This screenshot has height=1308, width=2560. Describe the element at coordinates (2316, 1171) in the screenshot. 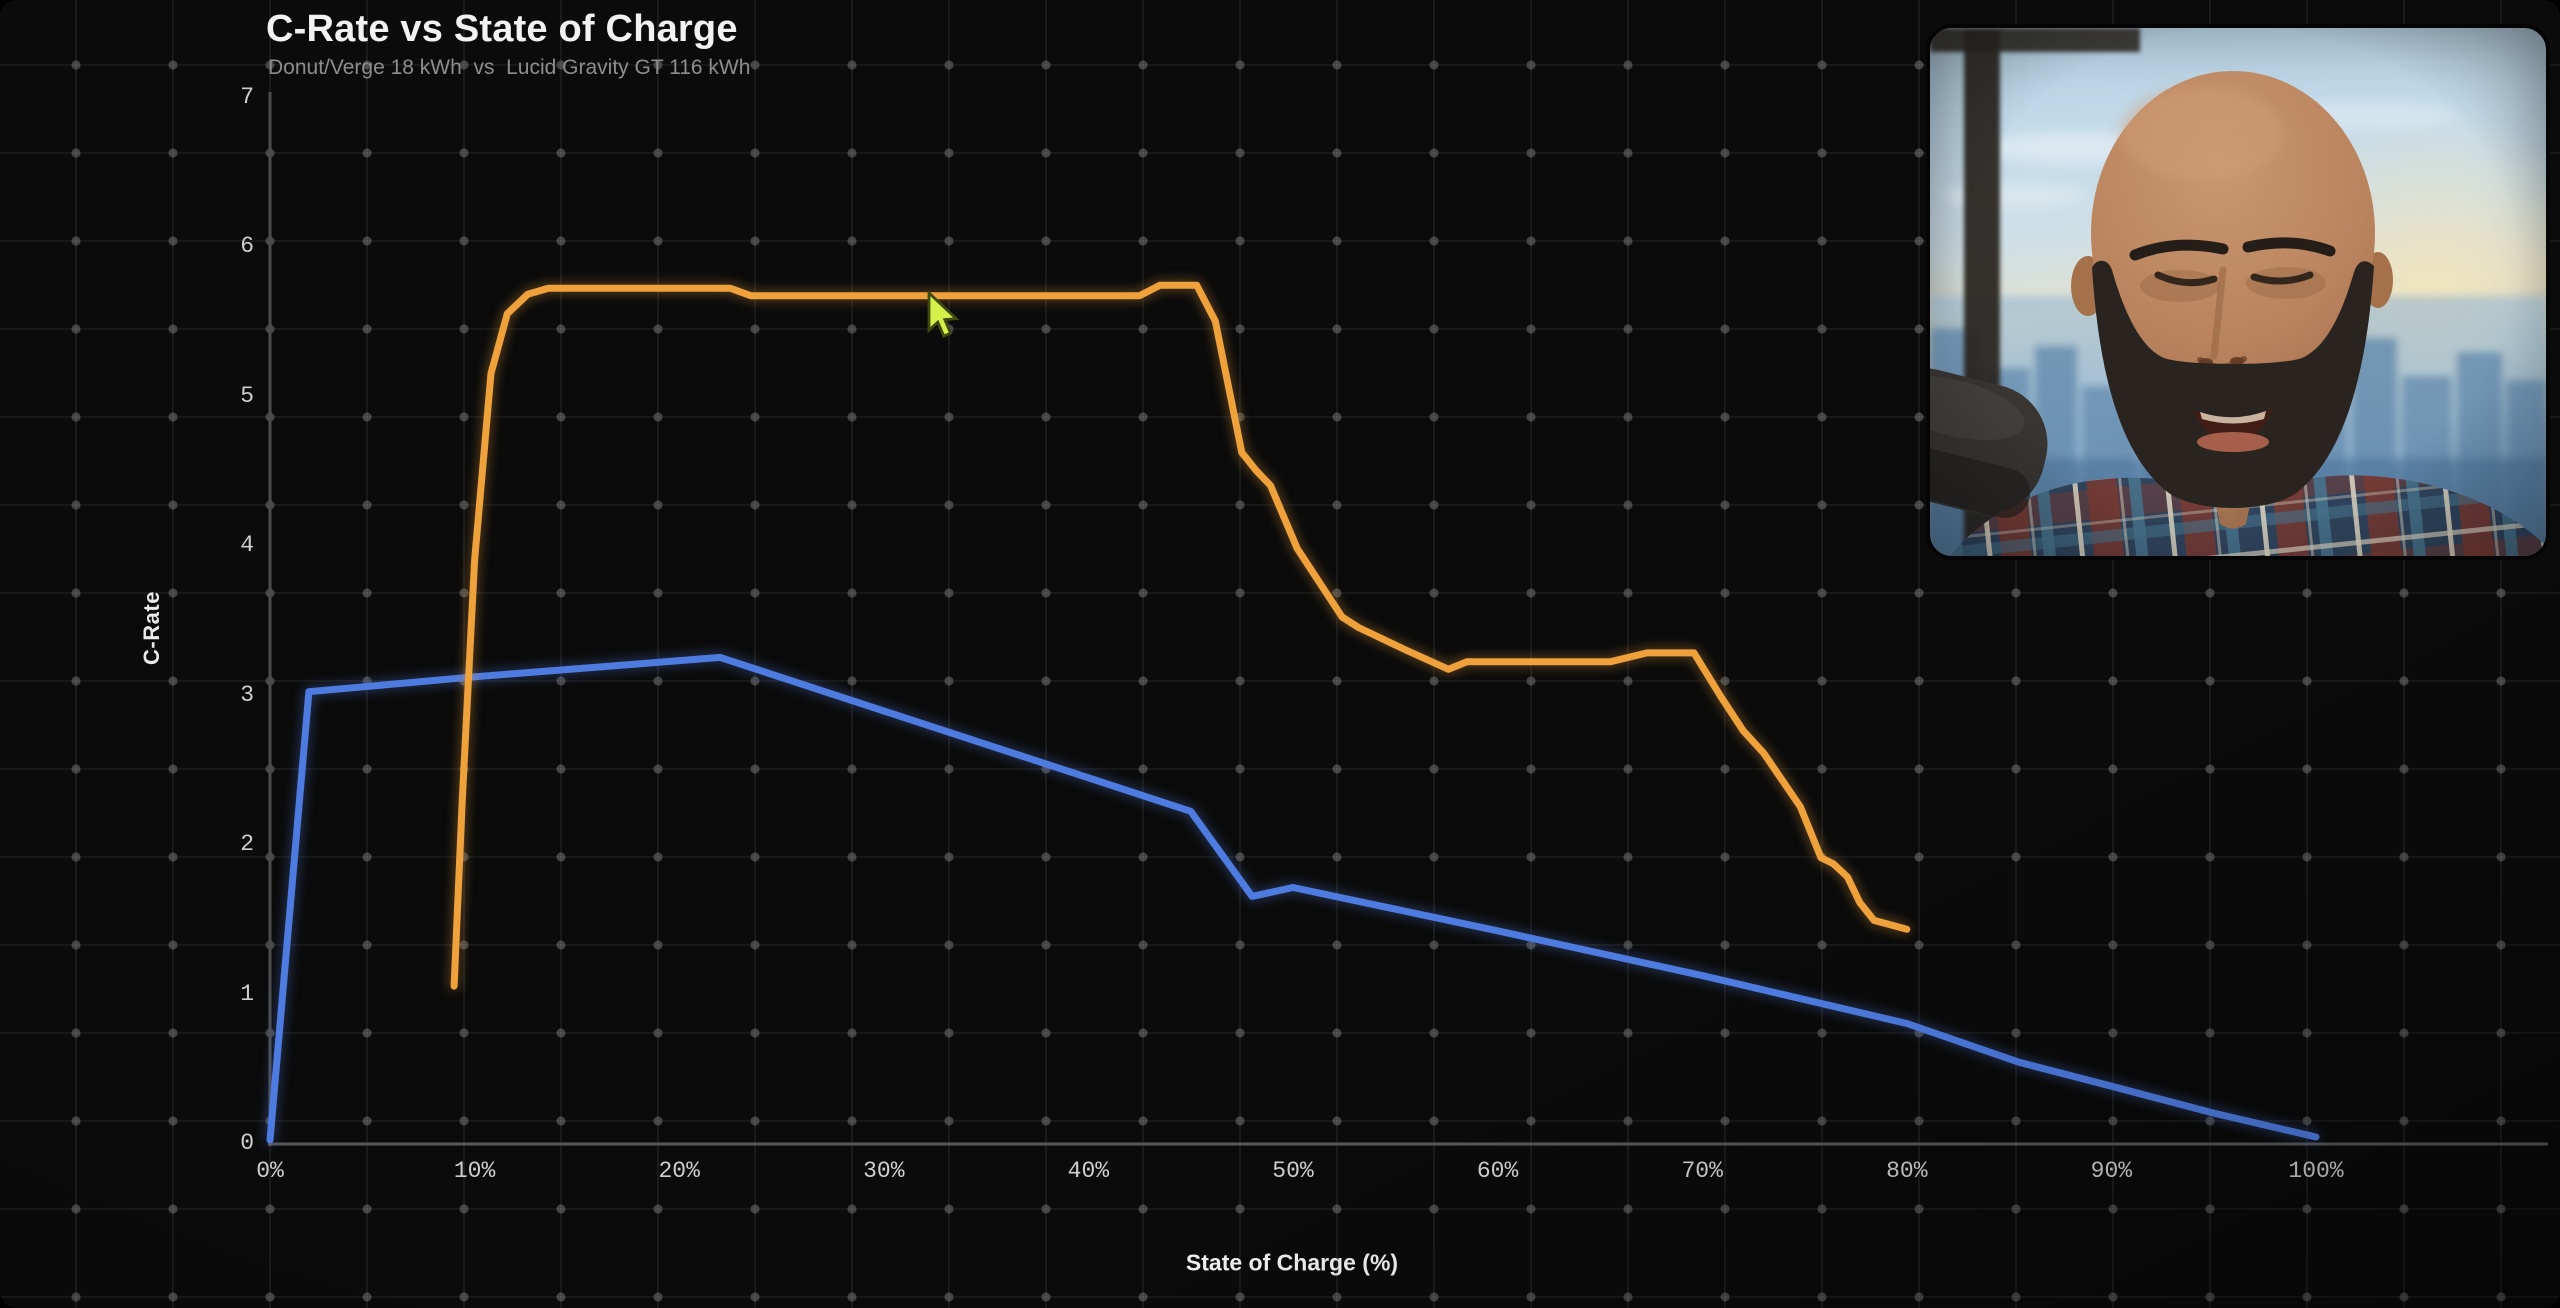

I see `x-tick-label: 100%` at that location.